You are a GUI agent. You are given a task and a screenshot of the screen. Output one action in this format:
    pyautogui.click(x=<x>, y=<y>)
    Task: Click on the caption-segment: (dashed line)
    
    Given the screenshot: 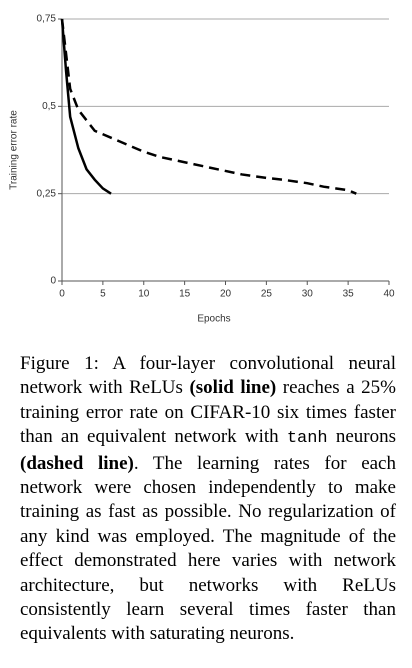 What is the action you would take?
    pyautogui.click(x=77, y=463)
    